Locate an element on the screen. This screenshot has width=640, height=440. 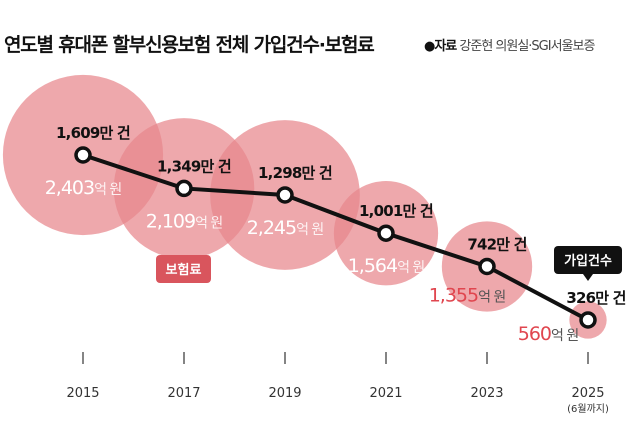
x-tick-label: 2019 is located at coordinates (284, 393).